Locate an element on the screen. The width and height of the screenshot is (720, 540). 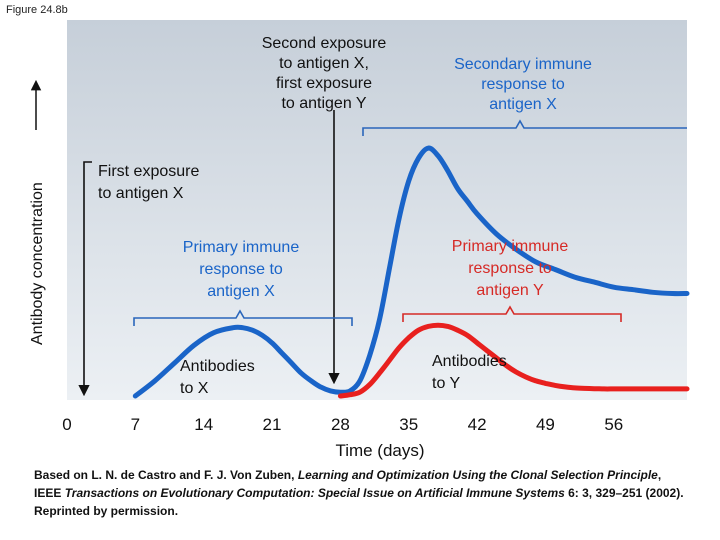
second-exposure-line: first exposure is located at coordinates (324, 83).